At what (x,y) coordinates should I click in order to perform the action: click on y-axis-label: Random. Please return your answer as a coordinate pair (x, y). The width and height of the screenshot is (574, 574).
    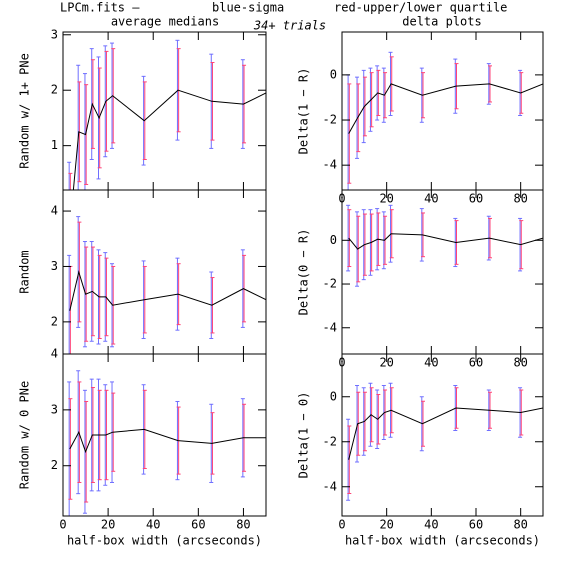
    Looking at the image, I should click on (25, 271).